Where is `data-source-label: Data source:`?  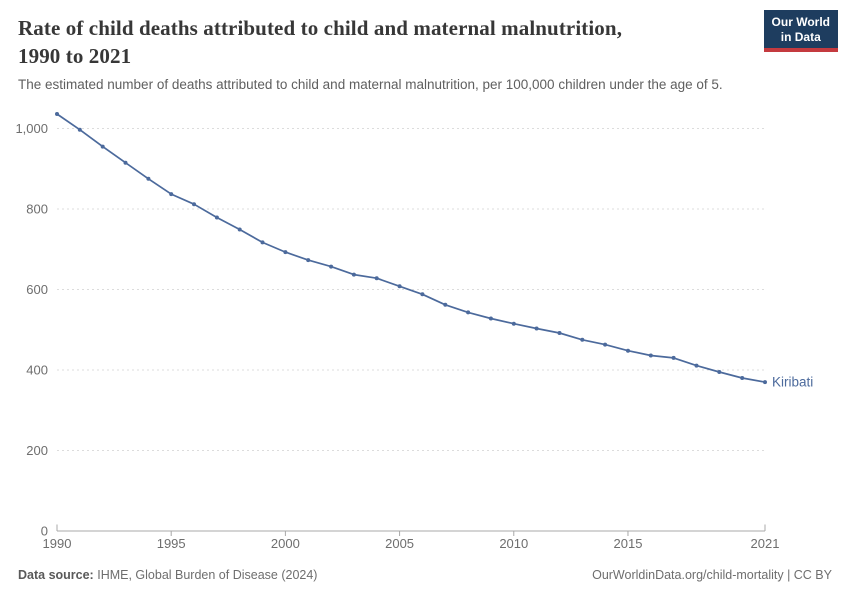 data-source-label: Data source: is located at coordinates (56, 575).